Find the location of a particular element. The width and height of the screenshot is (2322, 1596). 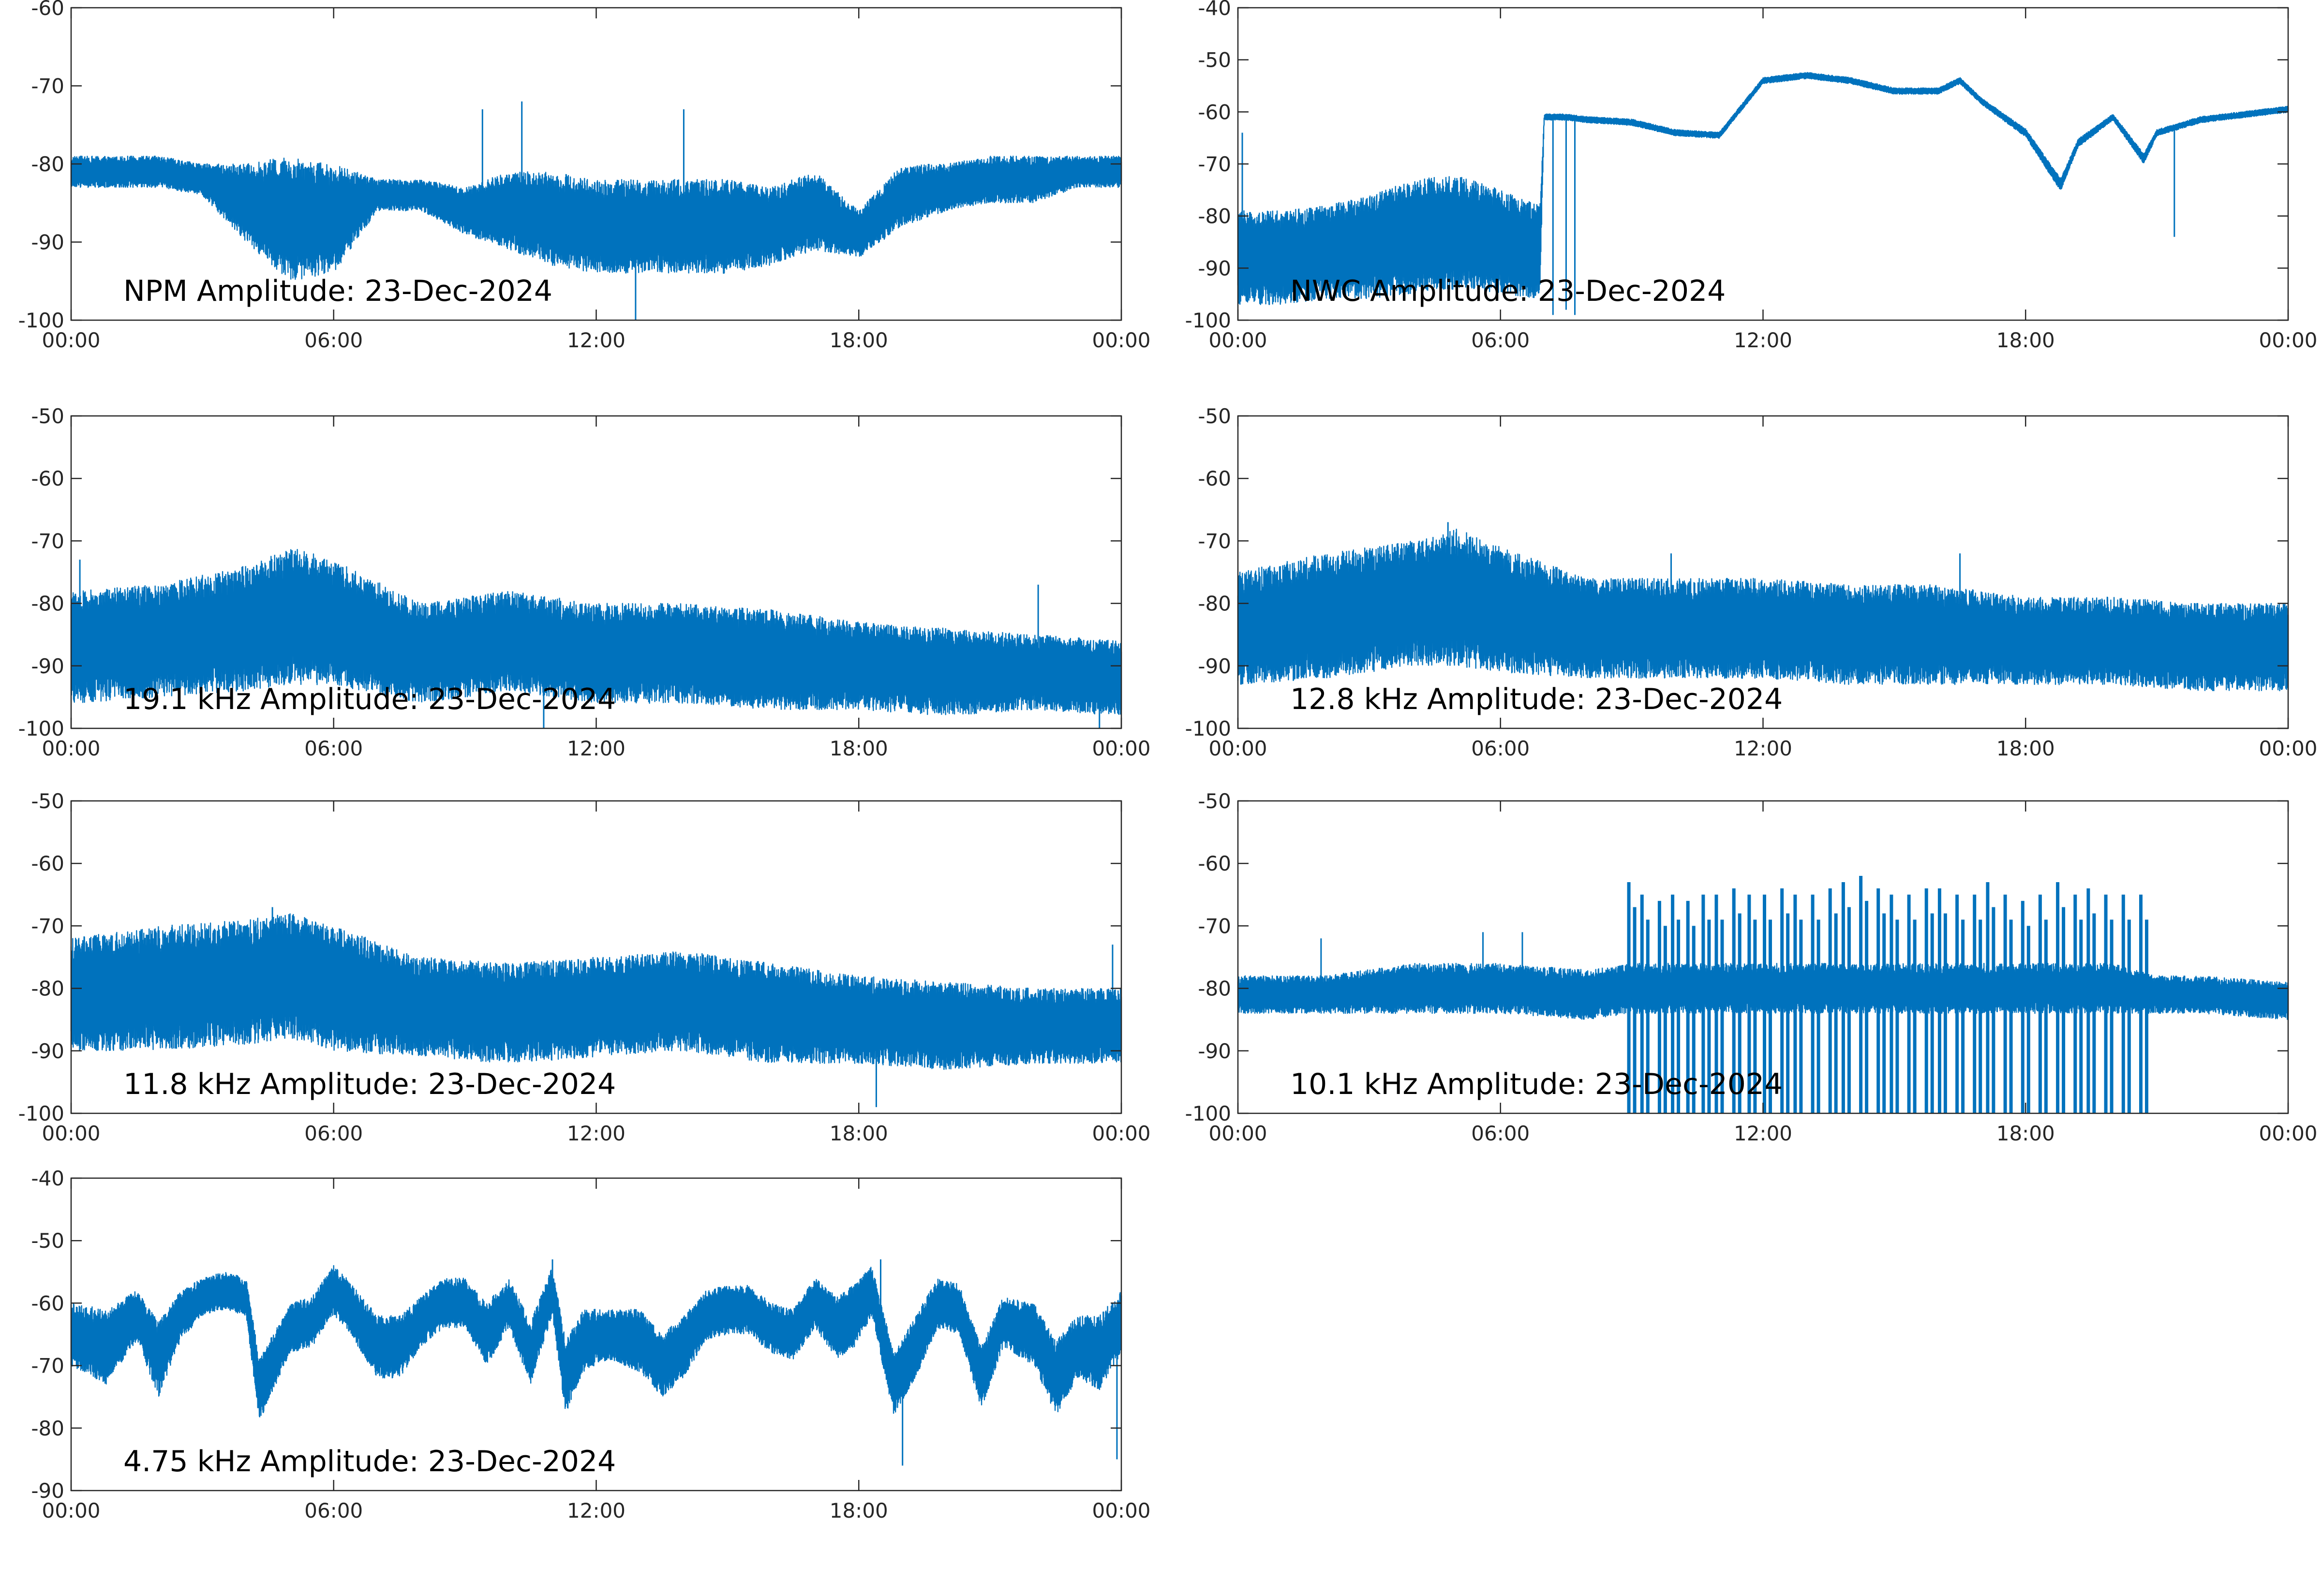

panel-title: 10.1 kHz Amplitude: 23-Dec-2024 is located at coordinates (1536, 1084).